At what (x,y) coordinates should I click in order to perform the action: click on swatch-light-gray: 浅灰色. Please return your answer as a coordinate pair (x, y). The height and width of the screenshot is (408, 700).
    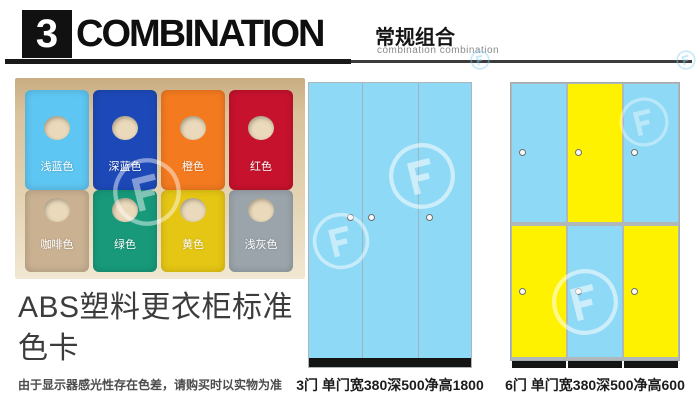
    Looking at the image, I should click on (261, 231).